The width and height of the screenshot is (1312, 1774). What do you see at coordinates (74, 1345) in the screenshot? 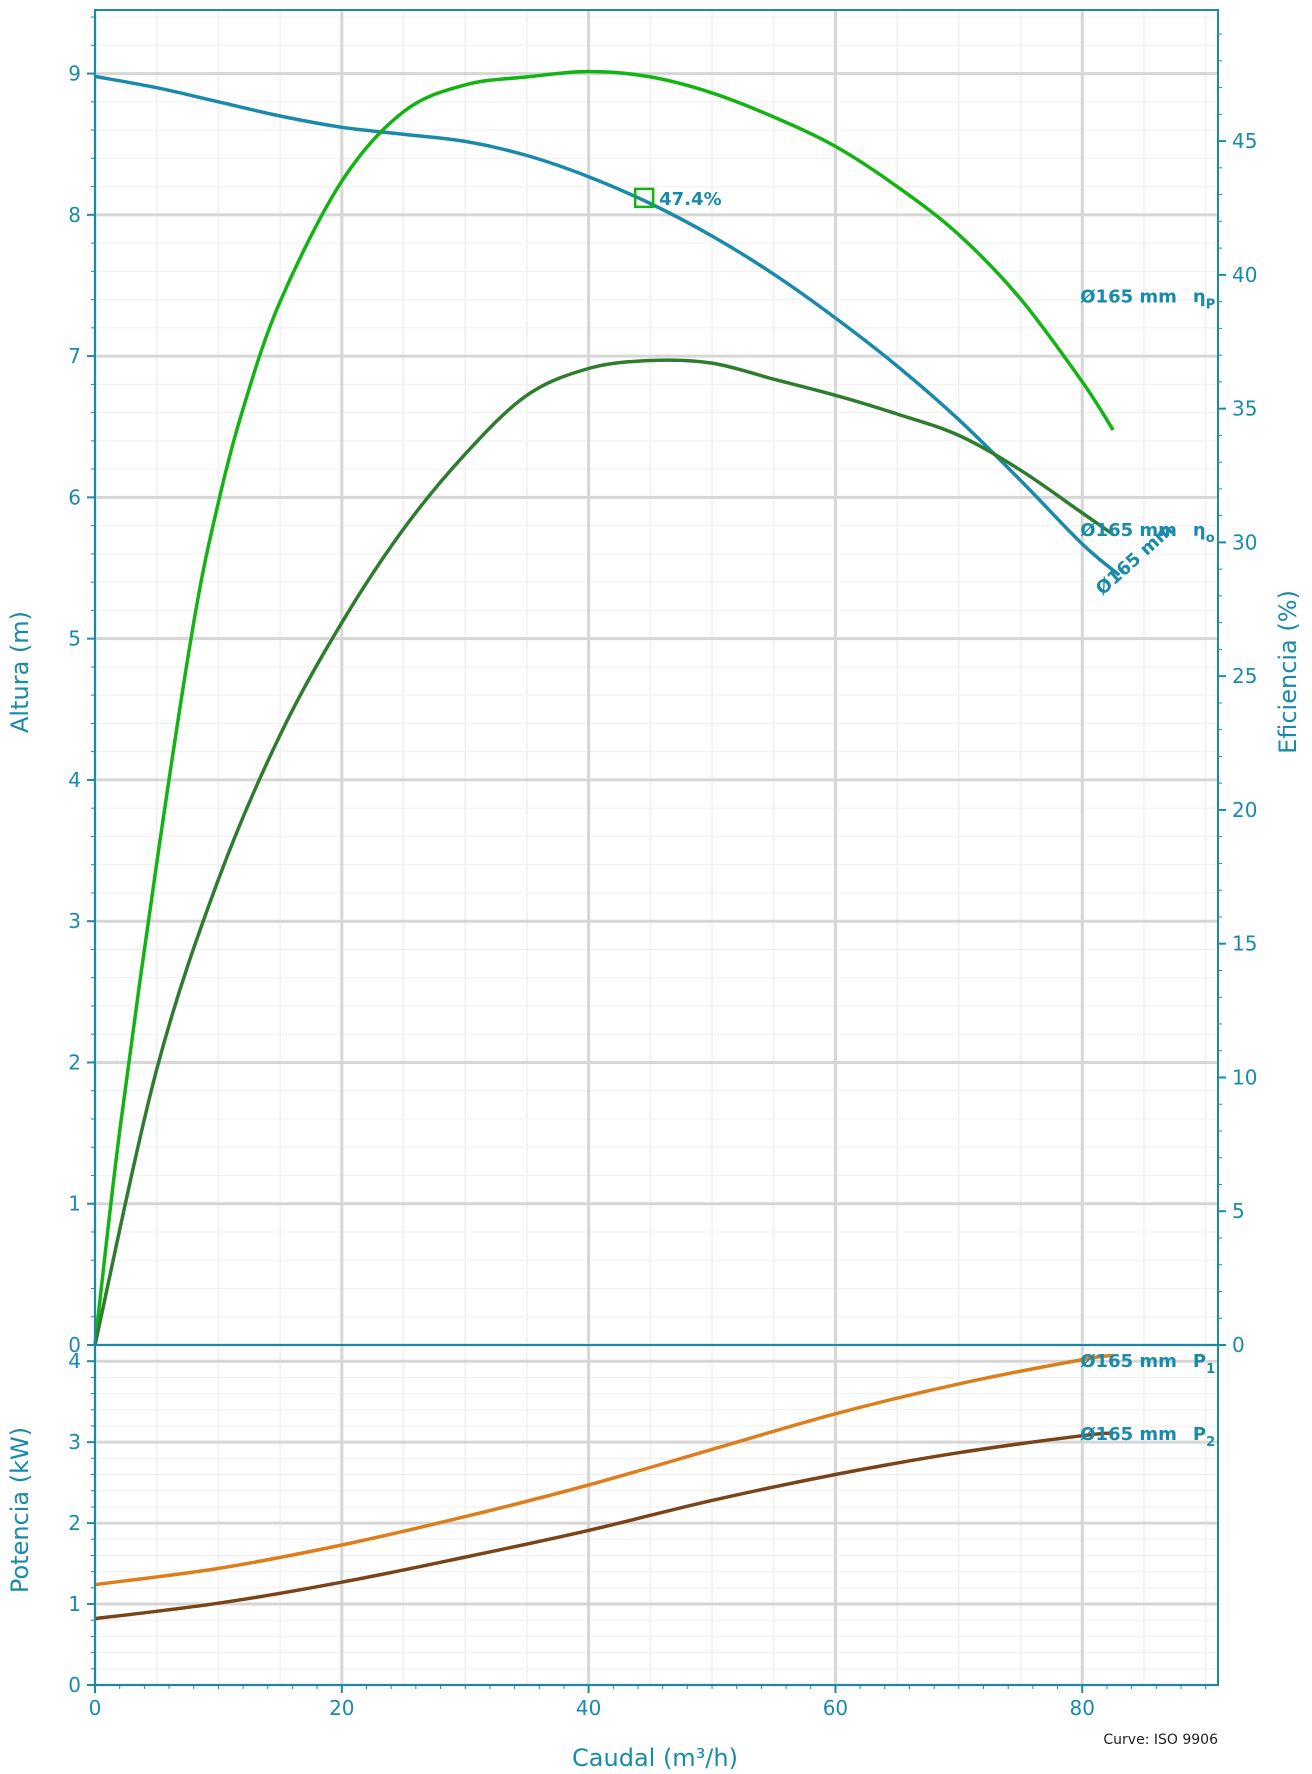
I see `tick-label-head: 0` at bounding box center [74, 1345].